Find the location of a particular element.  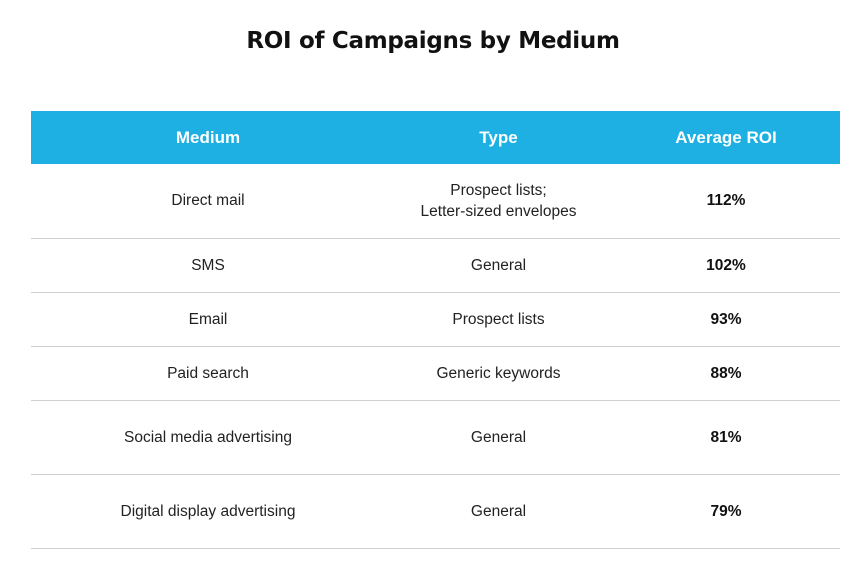

cell-type: Generic keywords is located at coordinates (498, 373).